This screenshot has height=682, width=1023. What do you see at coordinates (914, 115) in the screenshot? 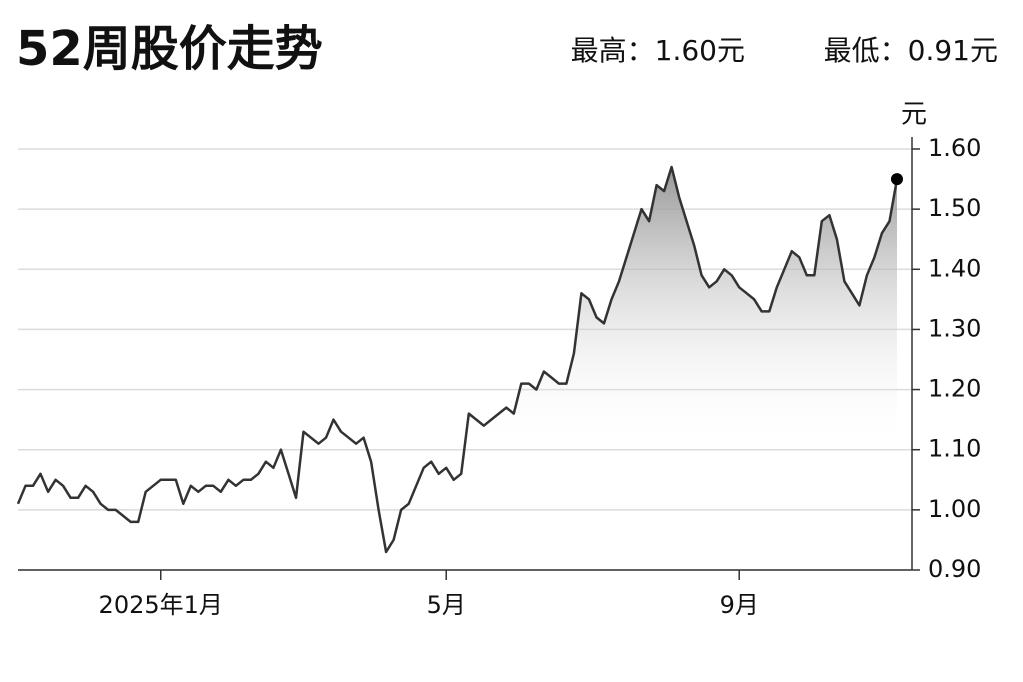
I see `y-axis-unit: 元` at bounding box center [914, 115].